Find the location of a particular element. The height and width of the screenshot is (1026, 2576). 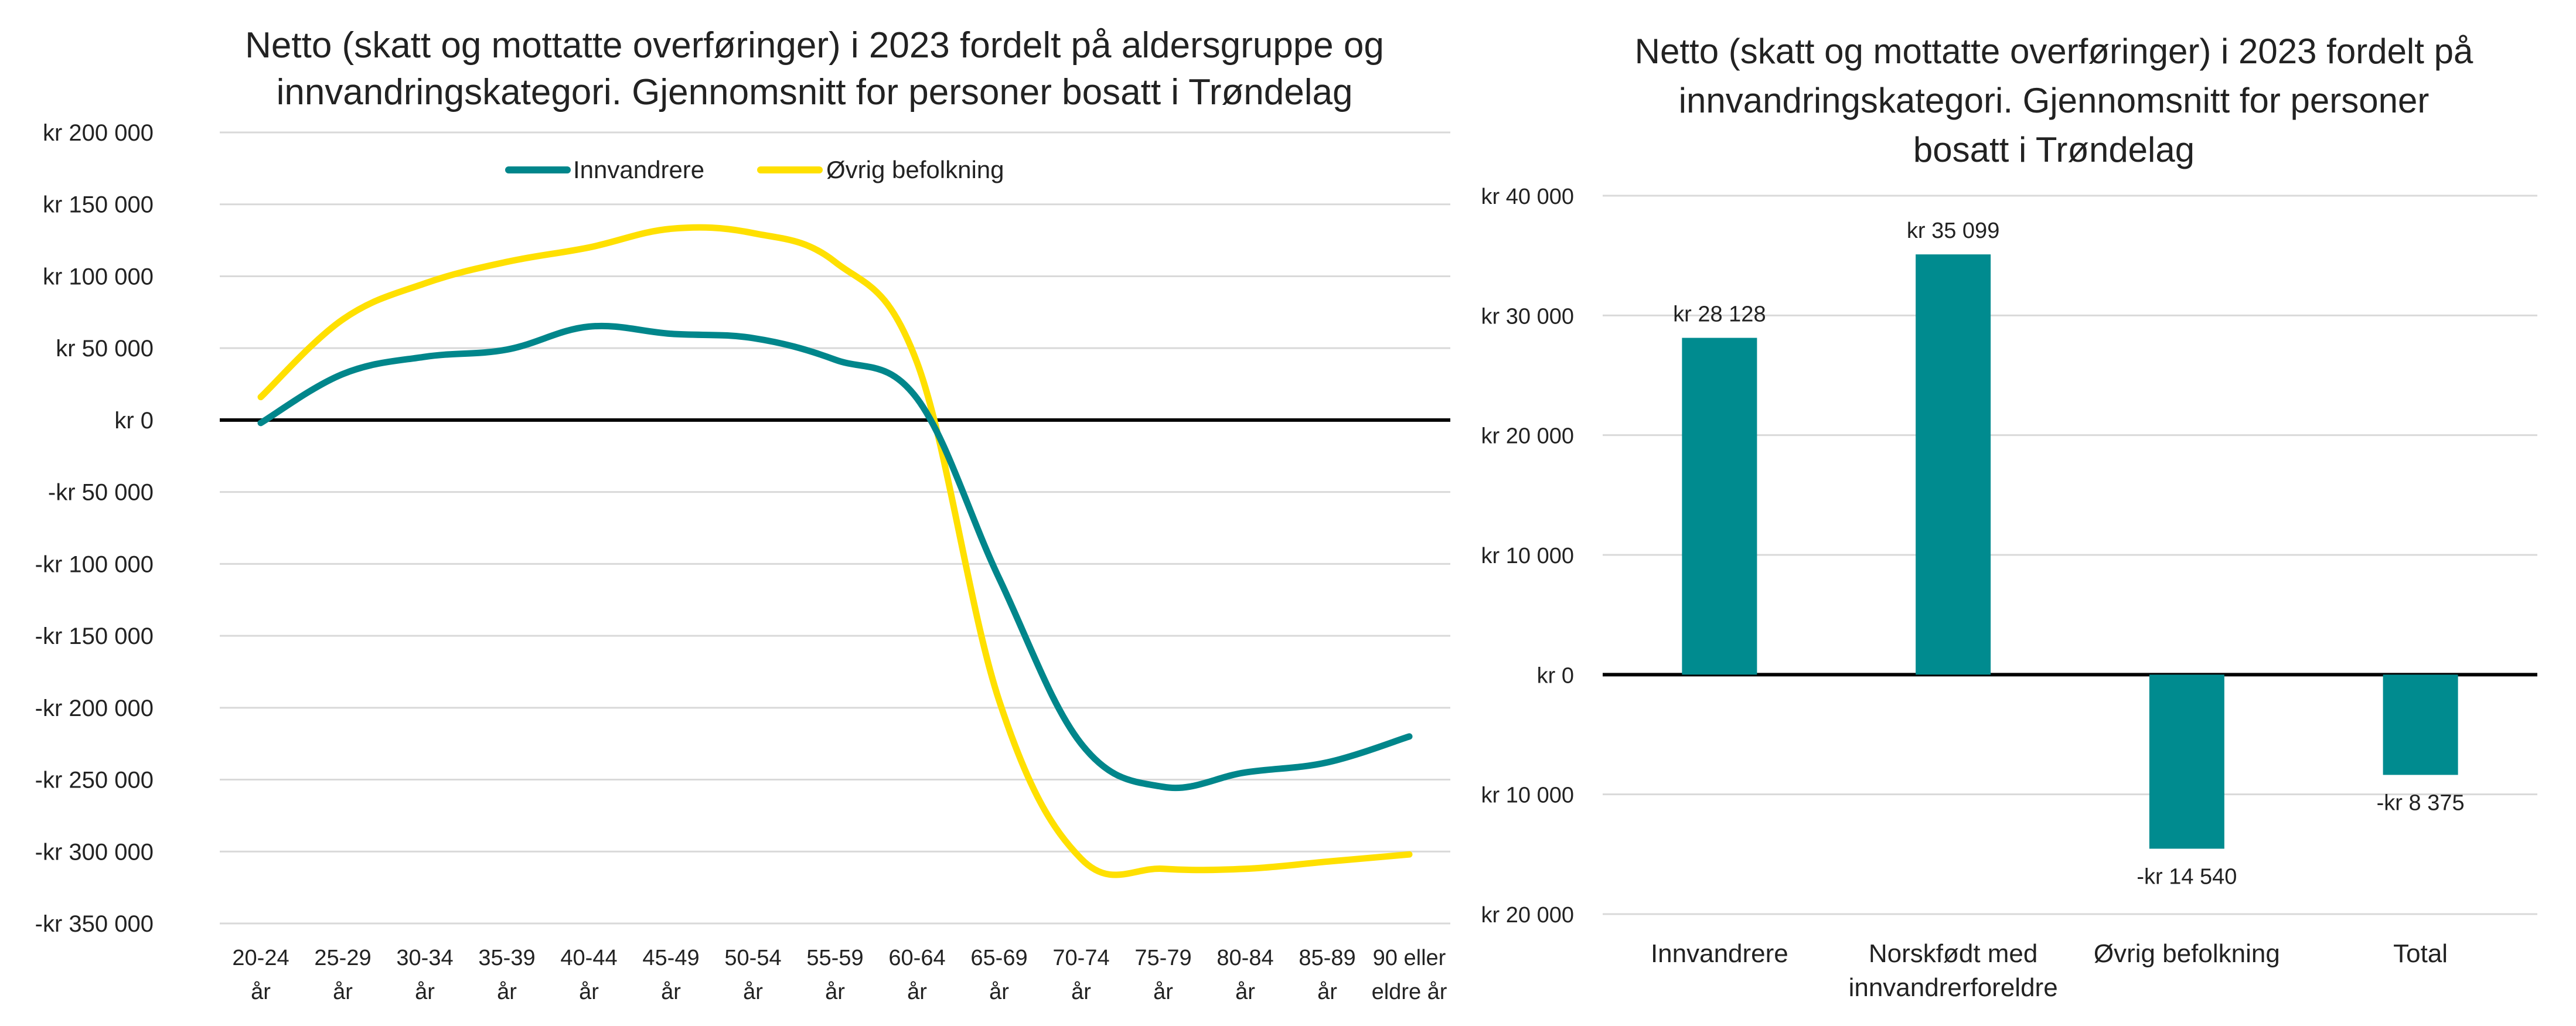

data-label: -kr 14 540 is located at coordinates (2187, 876).